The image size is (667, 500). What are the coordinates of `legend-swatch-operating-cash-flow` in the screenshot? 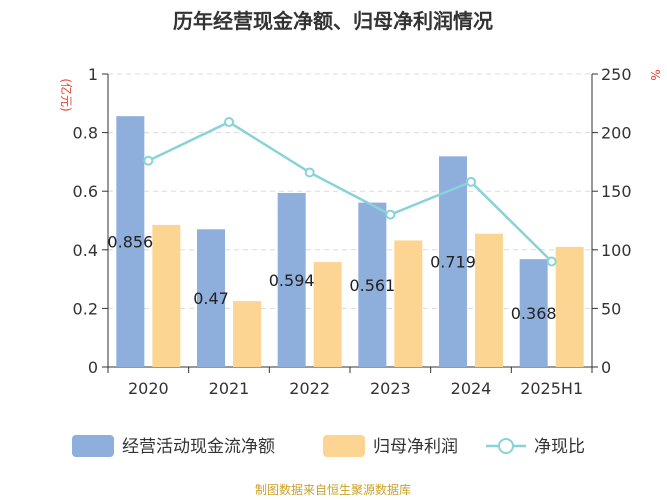 It's located at (93, 446).